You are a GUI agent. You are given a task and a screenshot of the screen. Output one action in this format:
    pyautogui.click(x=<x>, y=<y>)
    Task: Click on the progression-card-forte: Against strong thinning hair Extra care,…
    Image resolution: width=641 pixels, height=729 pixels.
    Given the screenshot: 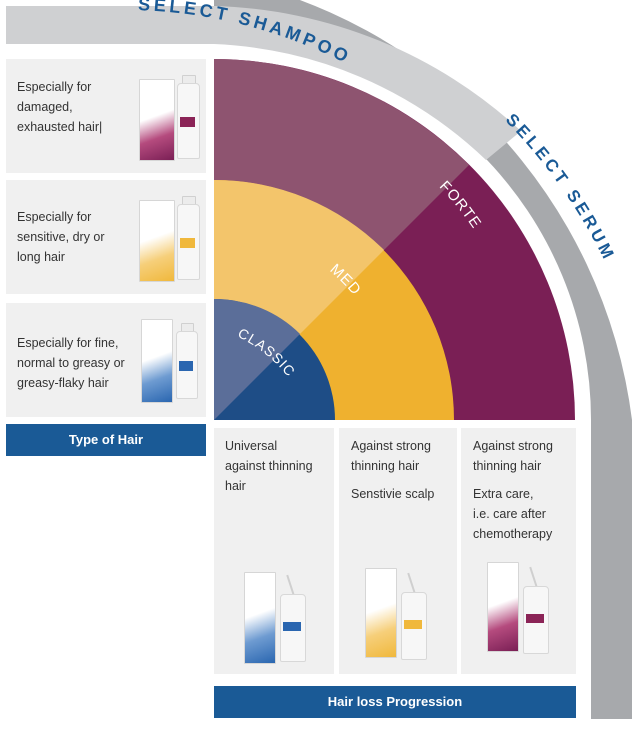 What is the action you would take?
    pyautogui.click(x=518, y=551)
    